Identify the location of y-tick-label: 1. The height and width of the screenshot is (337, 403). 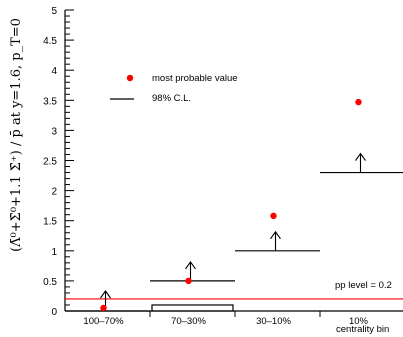
(54, 252).